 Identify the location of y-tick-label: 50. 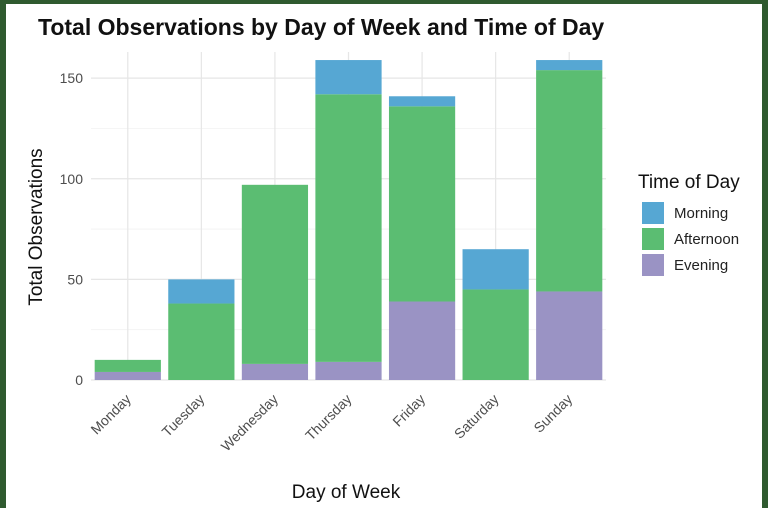
(75, 279).